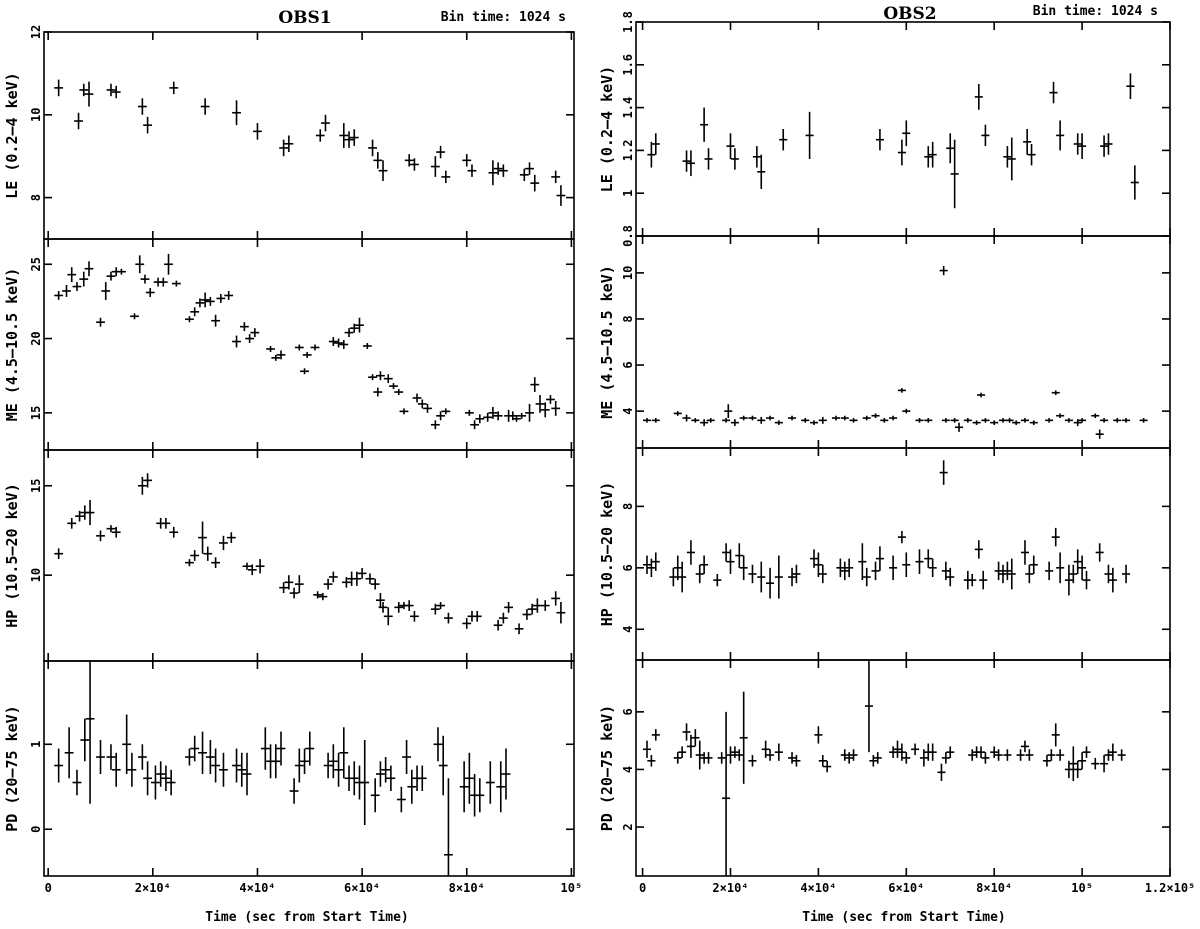 This screenshot has height=929, width=1200. What do you see at coordinates (628, 151) in the screenshot?
I see `y-tick-label: 1.2` at bounding box center [628, 151].